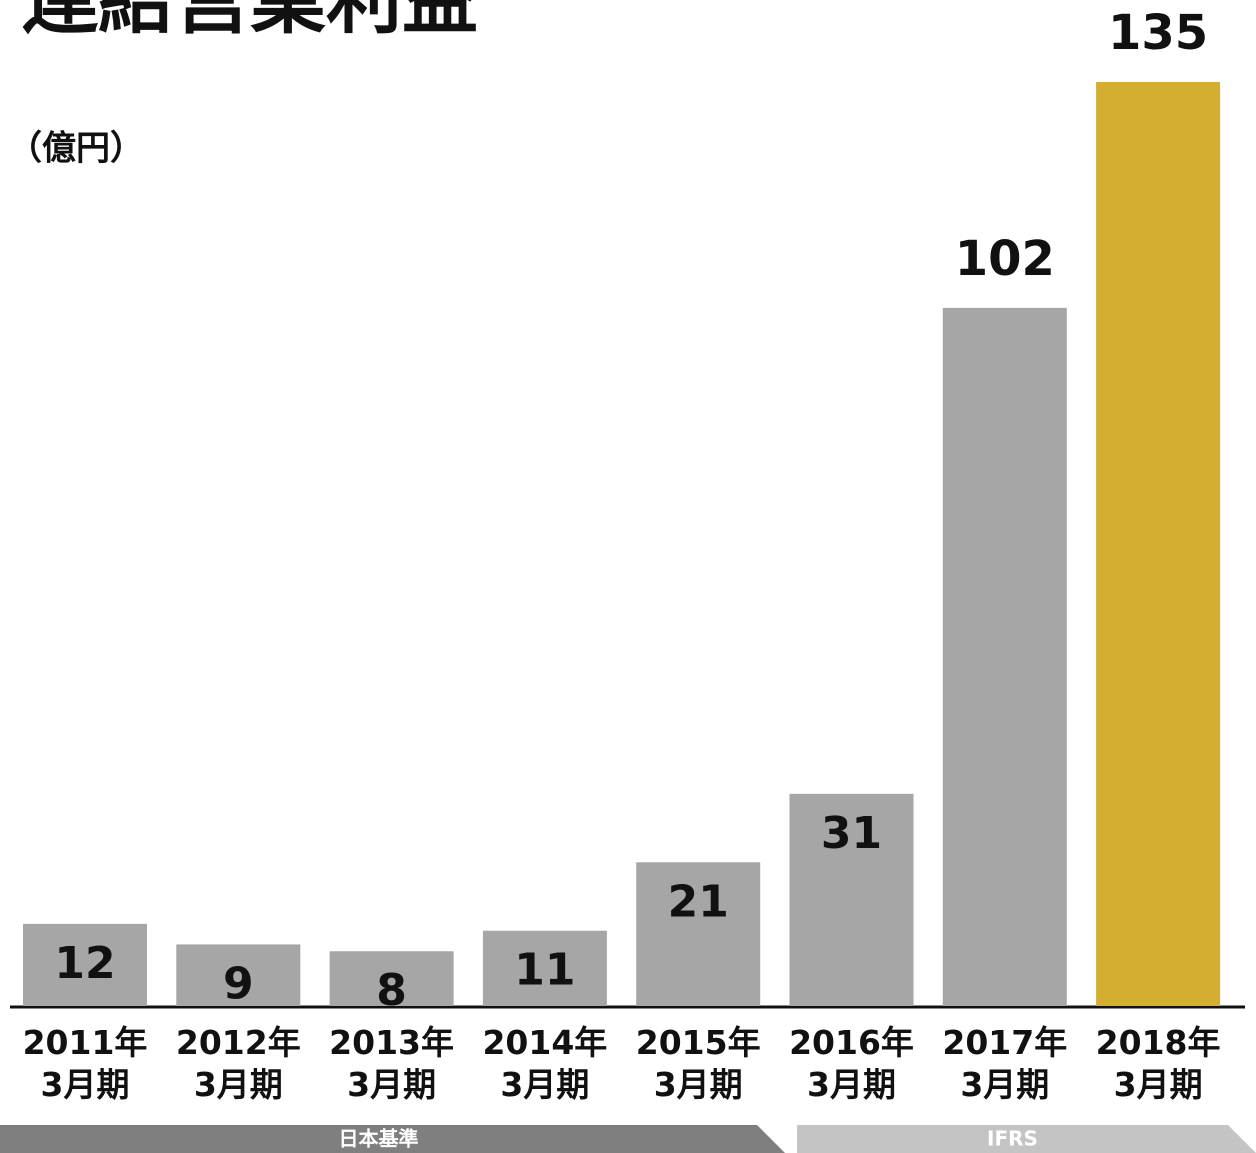 This screenshot has height=1153, width=1256. What do you see at coordinates (1012, 1139) in the screenshot?
I see `period-label: IFRS` at bounding box center [1012, 1139].